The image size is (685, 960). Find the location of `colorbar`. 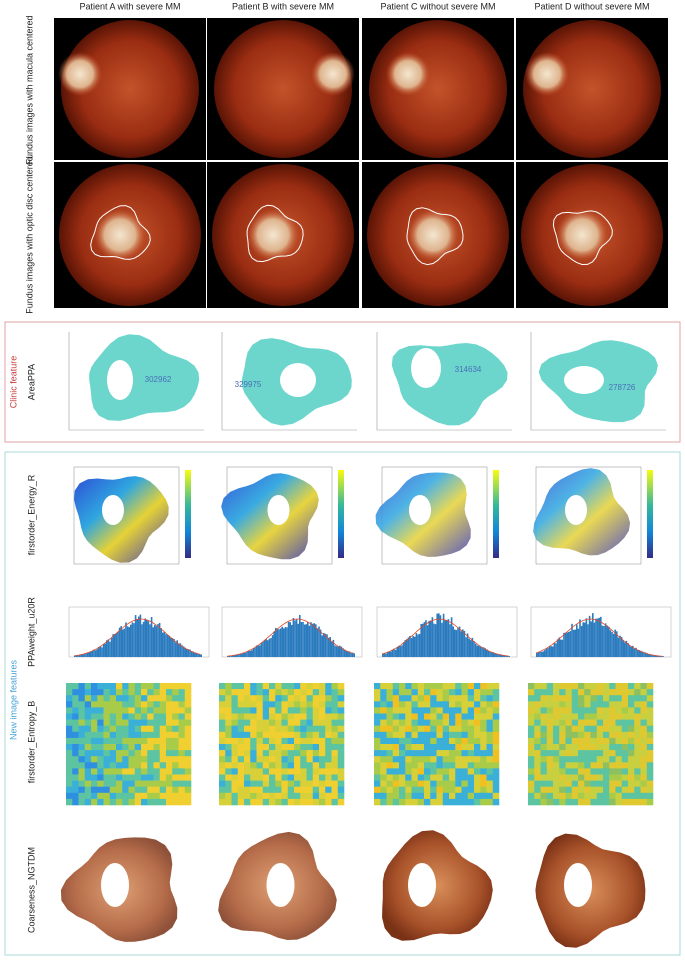

colorbar is located at coordinates (650, 514).